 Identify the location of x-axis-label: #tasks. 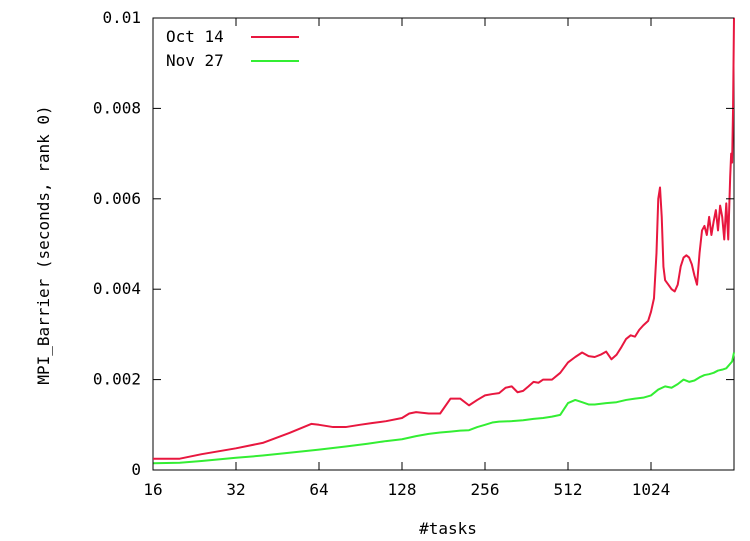
(448, 528).